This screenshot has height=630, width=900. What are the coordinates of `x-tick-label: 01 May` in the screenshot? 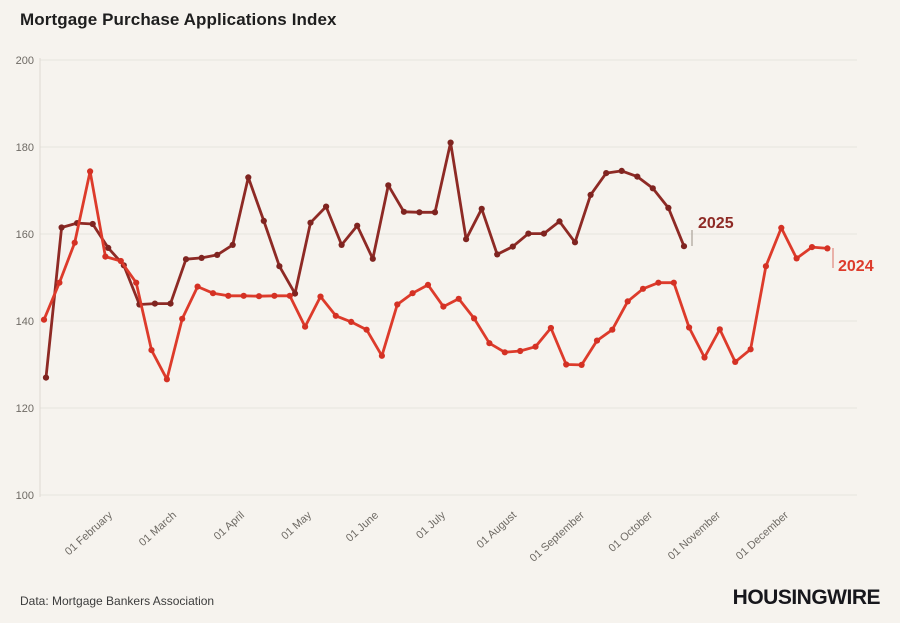 It's located at (296, 525).